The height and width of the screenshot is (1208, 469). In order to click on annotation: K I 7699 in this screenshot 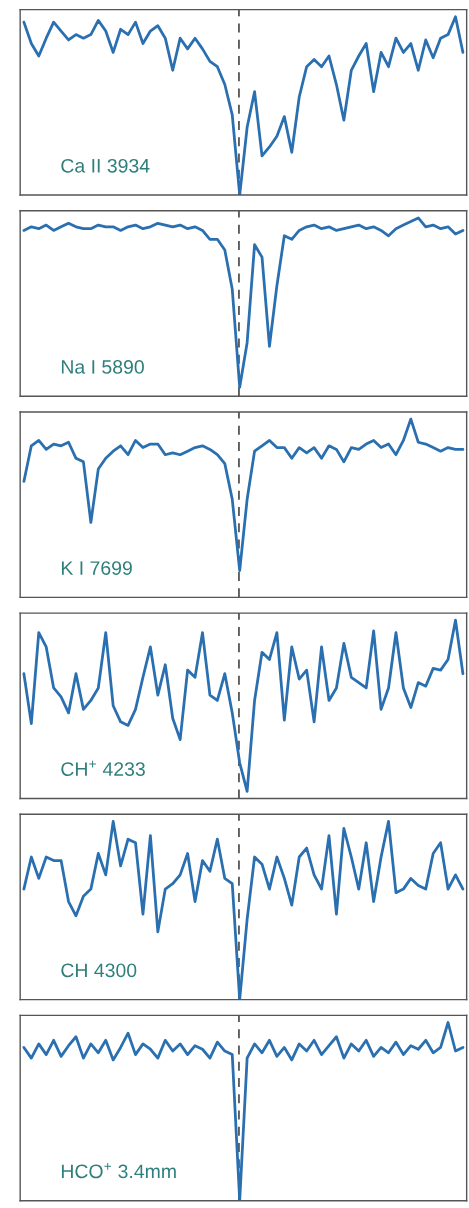, I will do `click(96, 568)`.